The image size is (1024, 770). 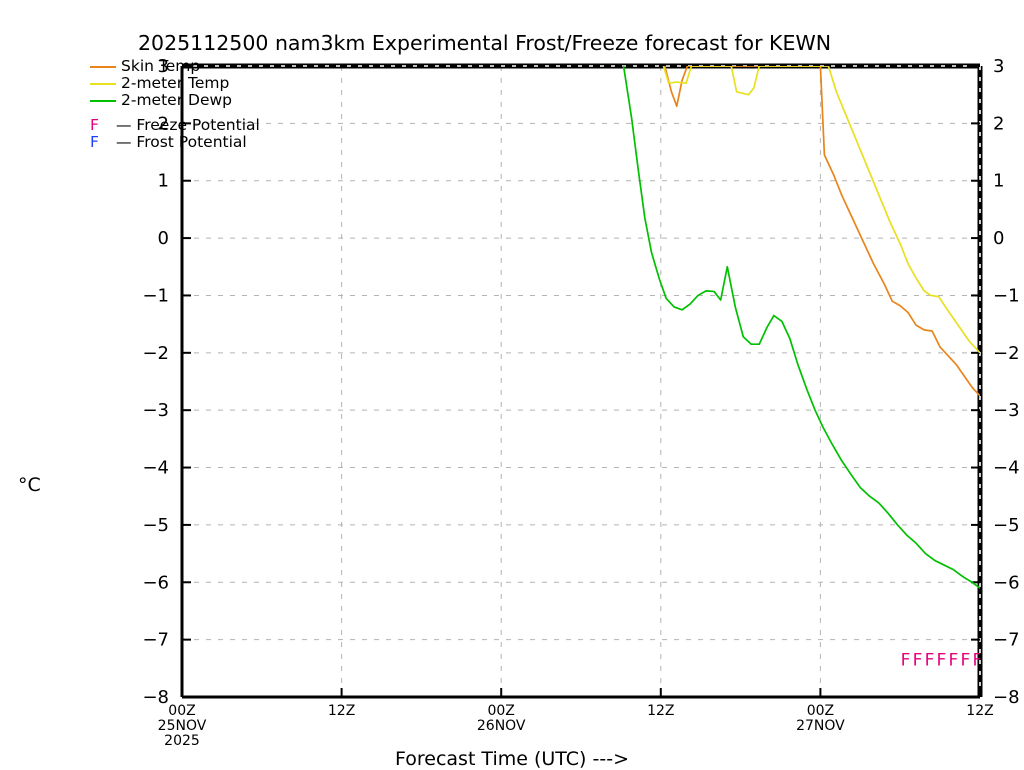 What do you see at coordinates (821, 210) in the screenshot?
I see `series-air-temp` at bounding box center [821, 210].